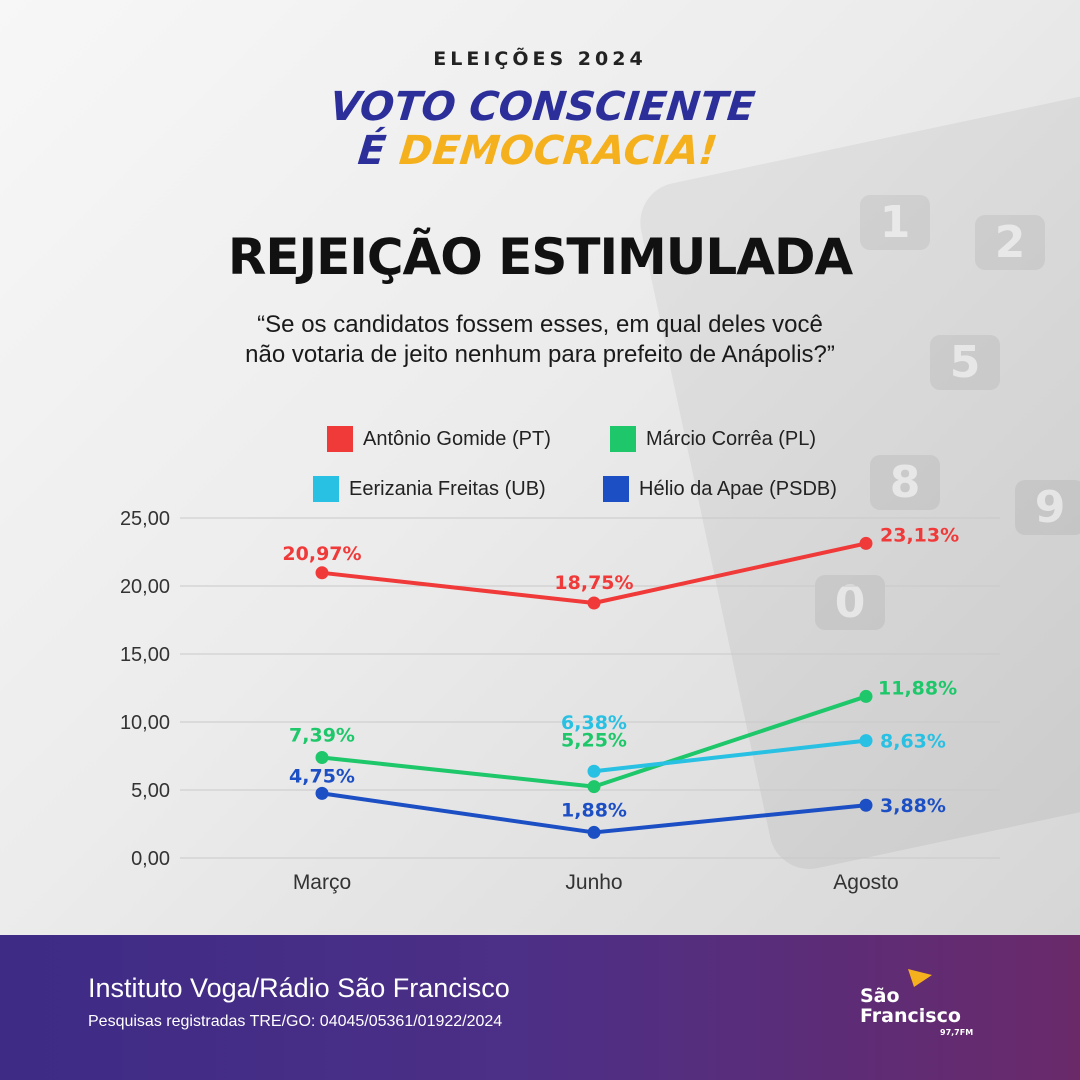  Describe the element at coordinates (731, 438) in the screenshot. I see `legend-label: Márcio Corrêa (PL)` at that location.